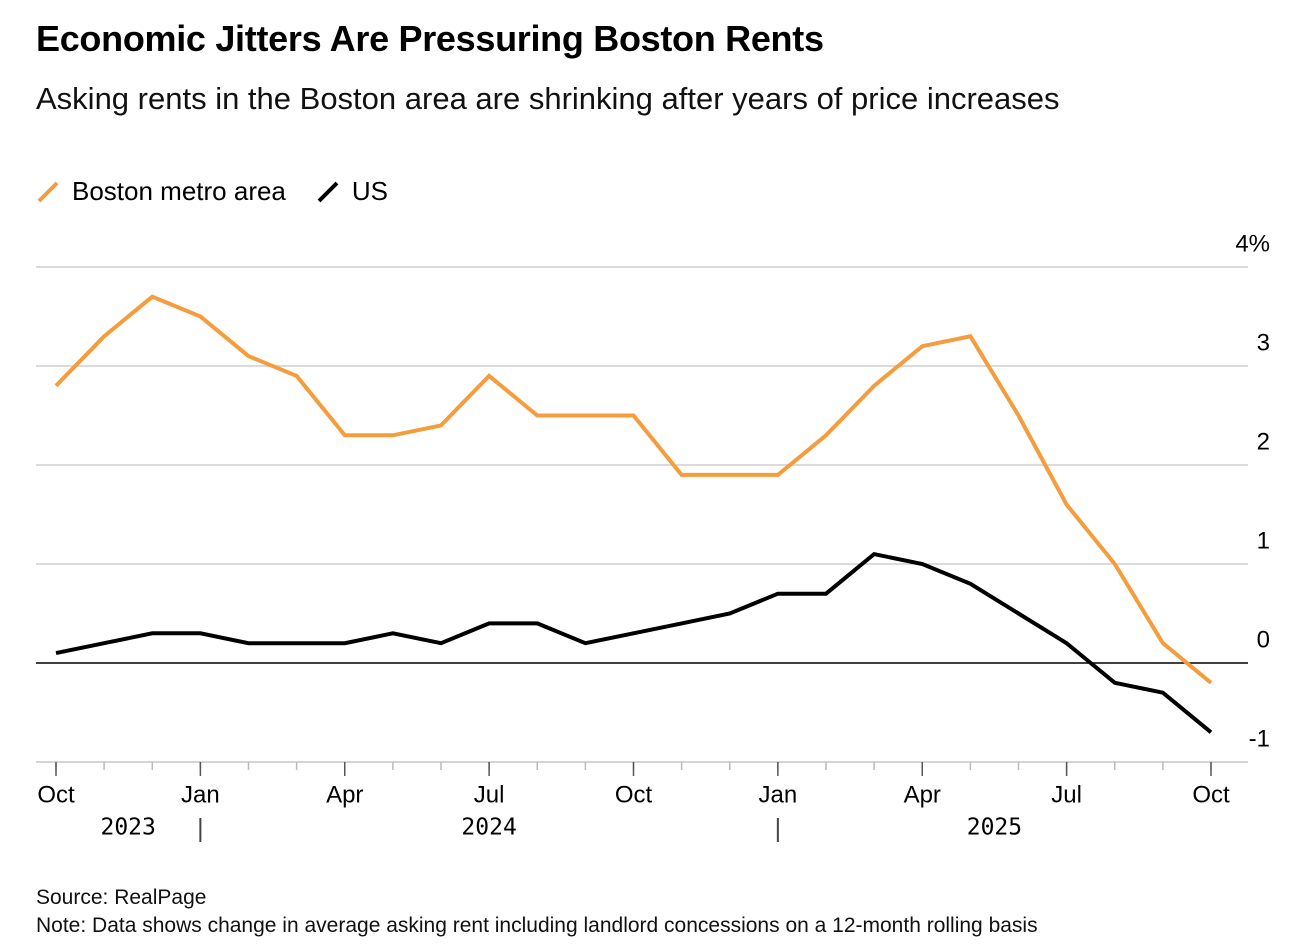 This screenshot has height=948, width=1290. Describe the element at coordinates (121, 897) in the screenshot. I see `source: Source: RealPage` at that location.